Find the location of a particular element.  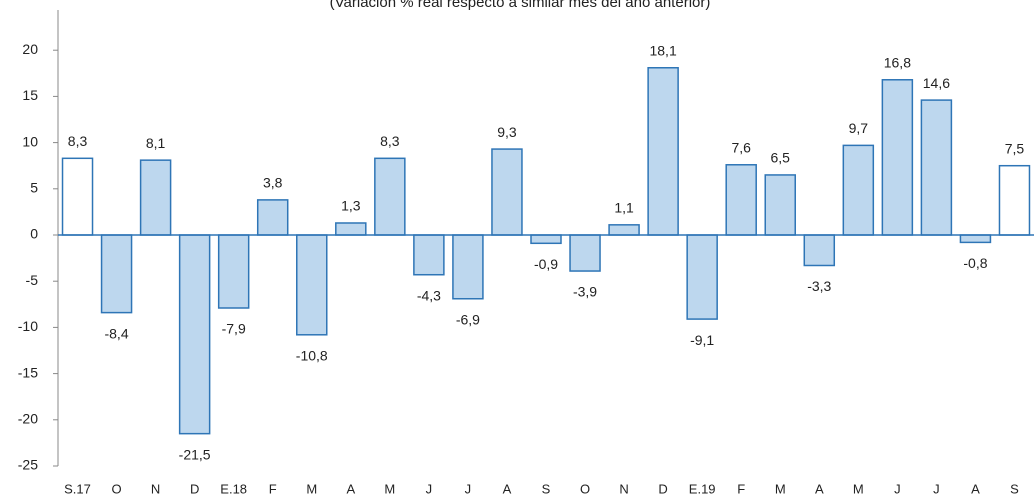

y-tick-label: 5 is located at coordinates (34, 188).